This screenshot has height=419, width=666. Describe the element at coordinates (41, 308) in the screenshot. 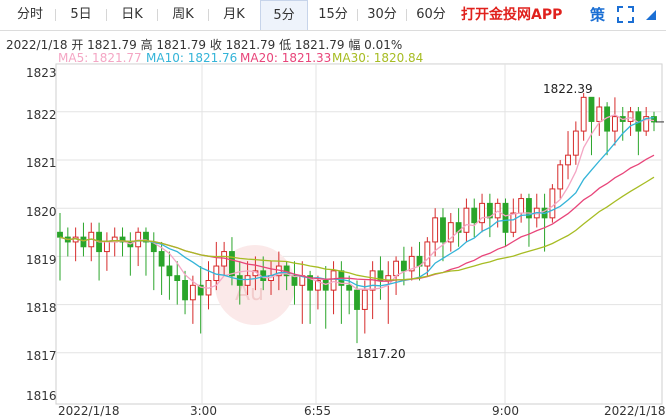

I see `y-tick-label: 1818` at that location.